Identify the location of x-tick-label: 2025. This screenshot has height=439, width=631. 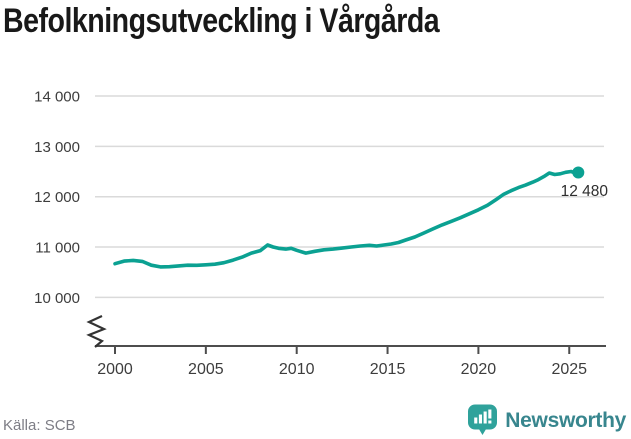
(569, 369).